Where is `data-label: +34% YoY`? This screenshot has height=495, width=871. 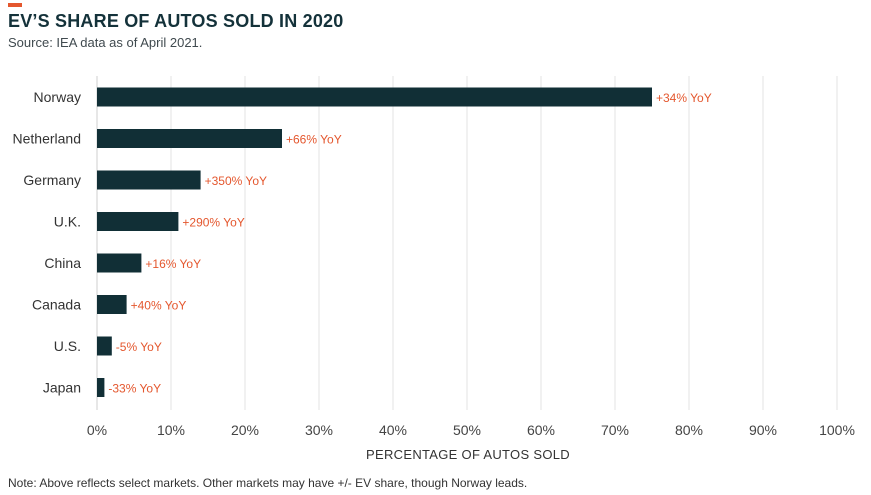
data-label: +34% YoY is located at coordinates (684, 98).